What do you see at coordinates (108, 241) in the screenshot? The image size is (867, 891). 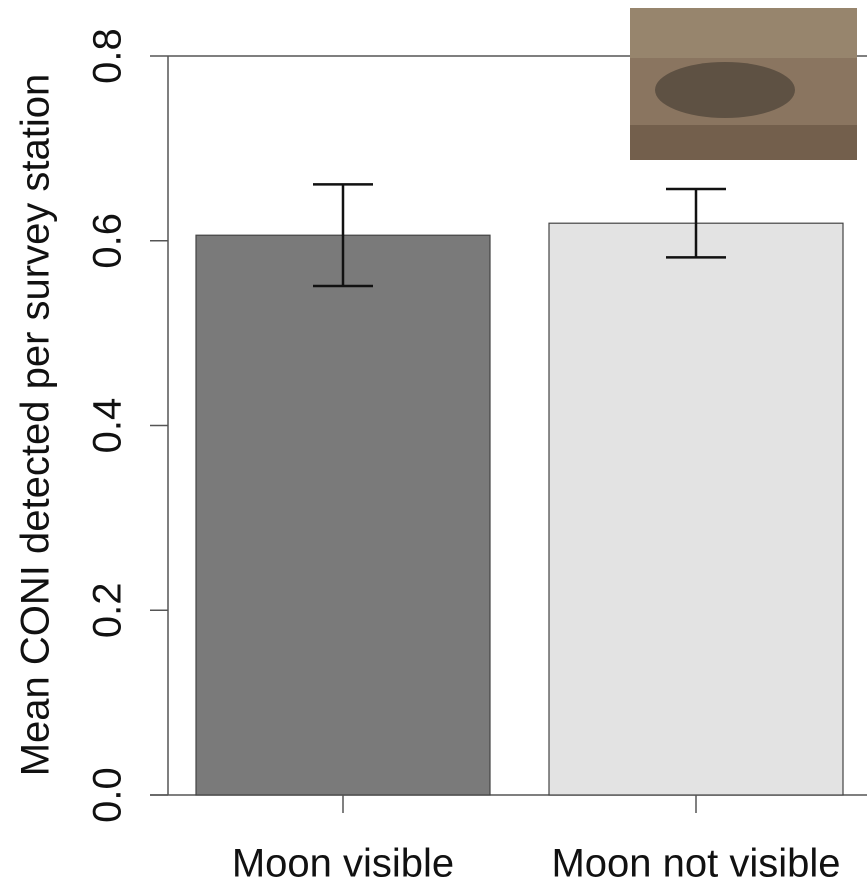 I see `y-tick-label: 0.6` at bounding box center [108, 241].